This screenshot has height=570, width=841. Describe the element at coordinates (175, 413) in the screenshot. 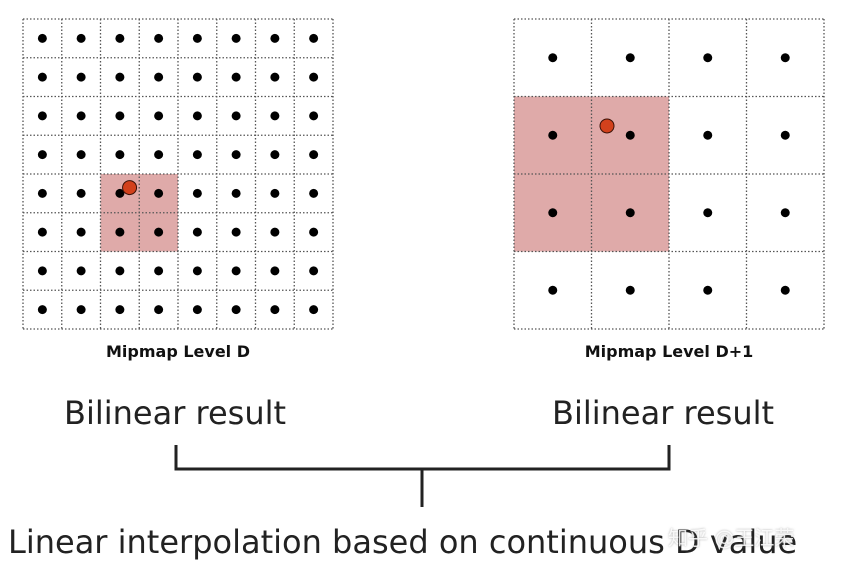

I see `left-bilinear-result-label: Bilinear result` at that location.